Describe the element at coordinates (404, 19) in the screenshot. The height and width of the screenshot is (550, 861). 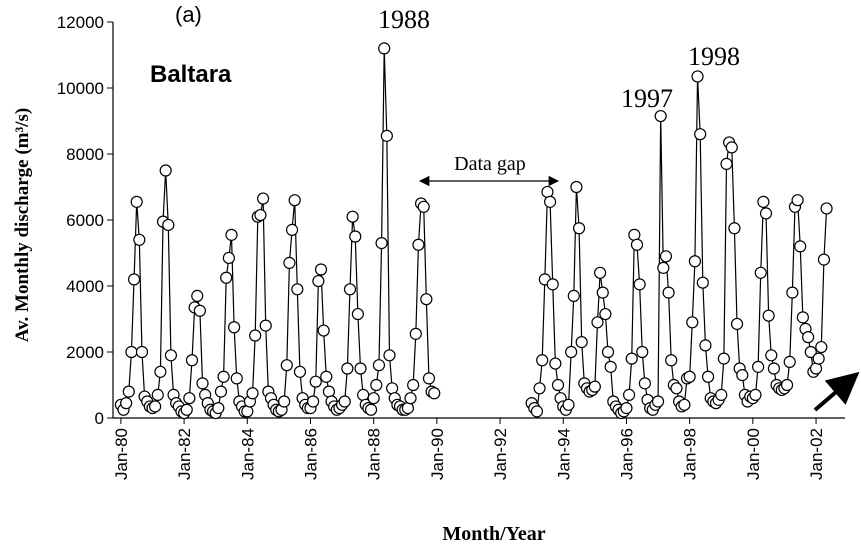
I see `annotation: 1988` at that location.